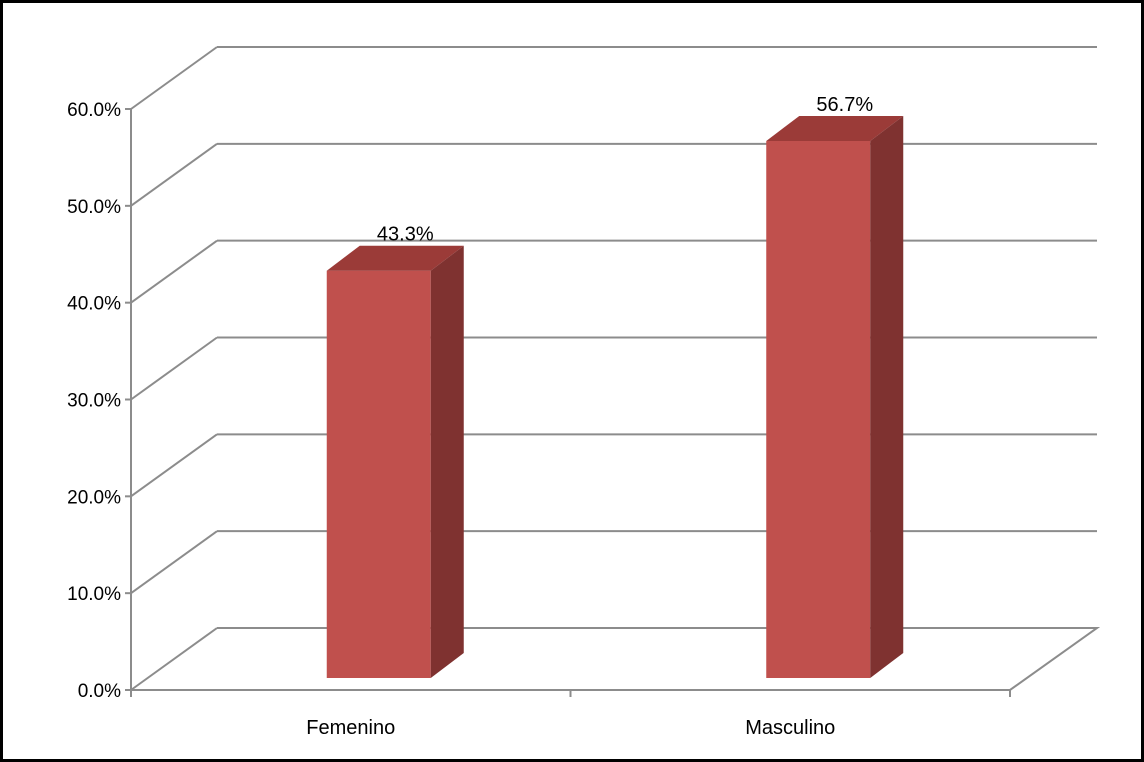  Describe the element at coordinates (94, 497) in the screenshot. I see `y-tick-label: 20.0%` at that location.